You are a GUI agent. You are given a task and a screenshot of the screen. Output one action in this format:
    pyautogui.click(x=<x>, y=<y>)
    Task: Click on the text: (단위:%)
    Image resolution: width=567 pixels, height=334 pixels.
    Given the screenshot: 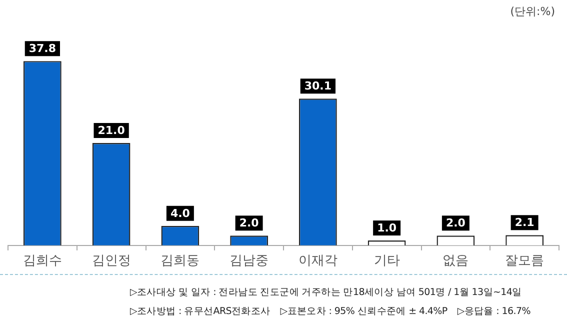 What is the action you would take?
    pyautogui.click(x=532, y=11)
    